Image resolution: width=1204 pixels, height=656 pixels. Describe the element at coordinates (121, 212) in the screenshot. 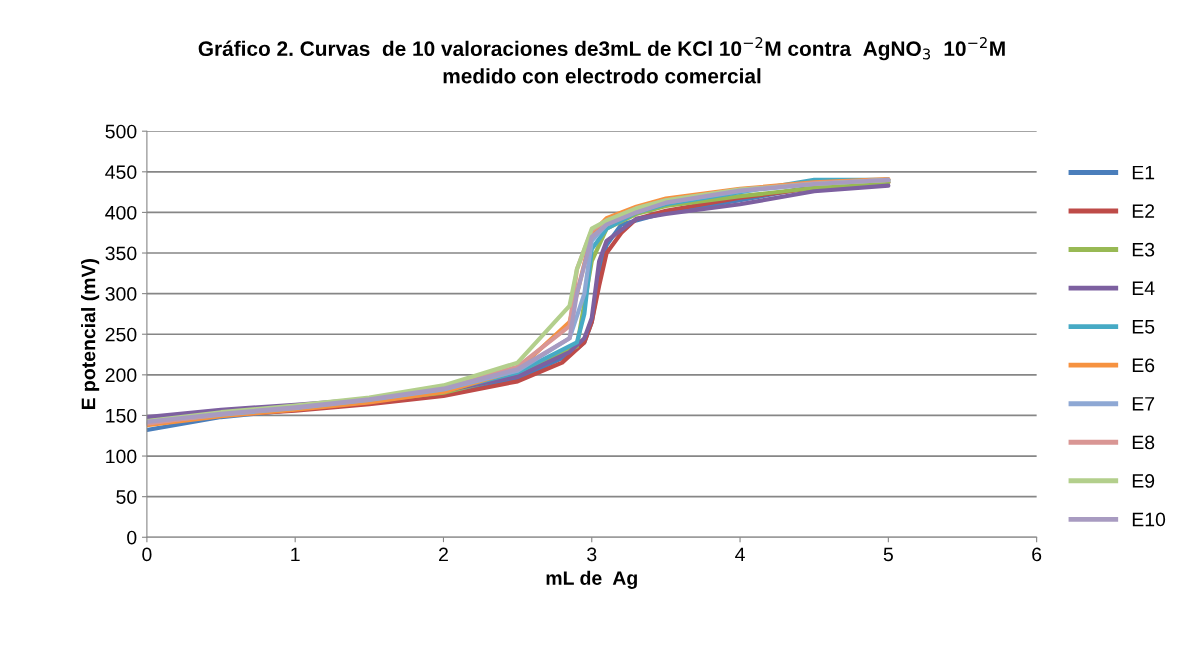

I see `y-tick-label: 400` at that location.